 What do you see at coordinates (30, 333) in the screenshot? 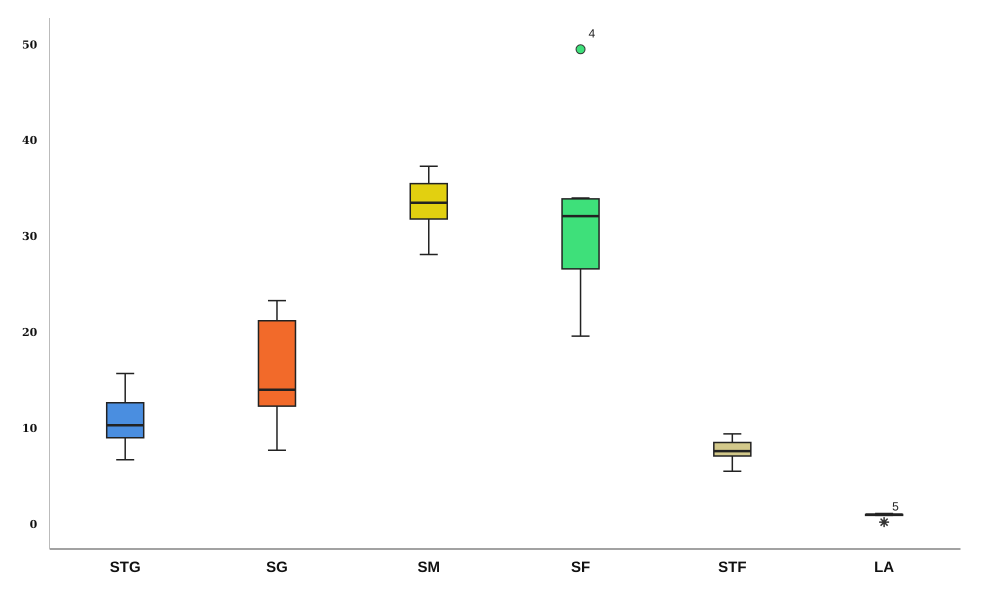
I see `y-tick-label: 20` at bounding box center [30, 333].